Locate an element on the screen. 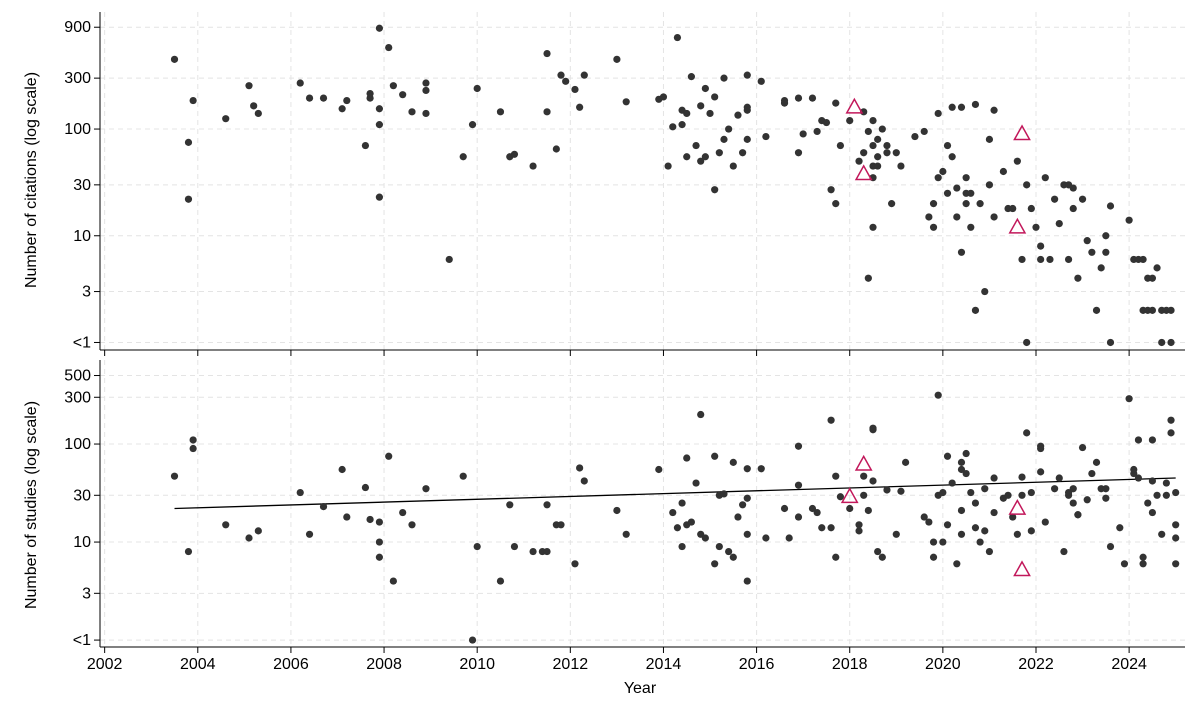 Image resolution: width=1200 pixels, height=720 pixels. y-tick-label: 10 is located at coordinates (82, 236).